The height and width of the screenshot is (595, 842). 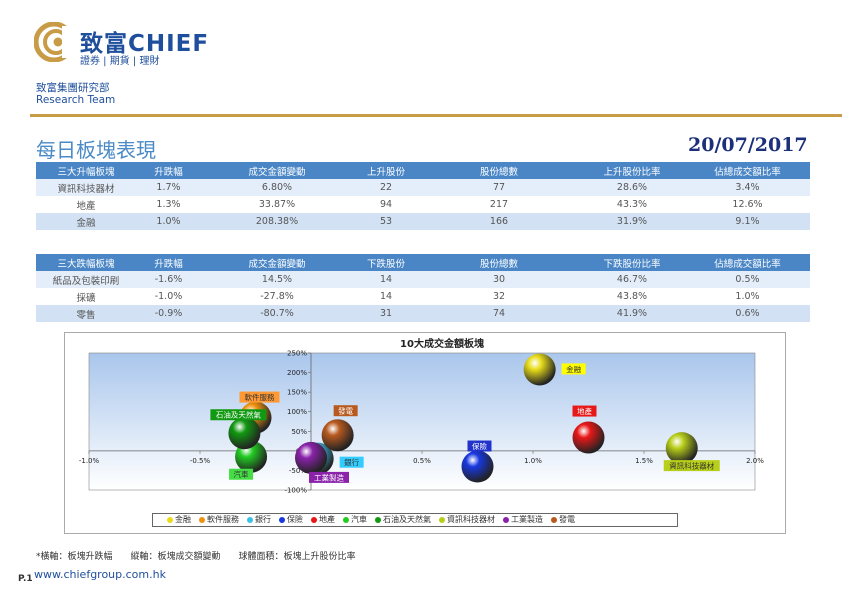 I want to click on bubble-label: 資訊科技器材, so click(x=691, y=466).